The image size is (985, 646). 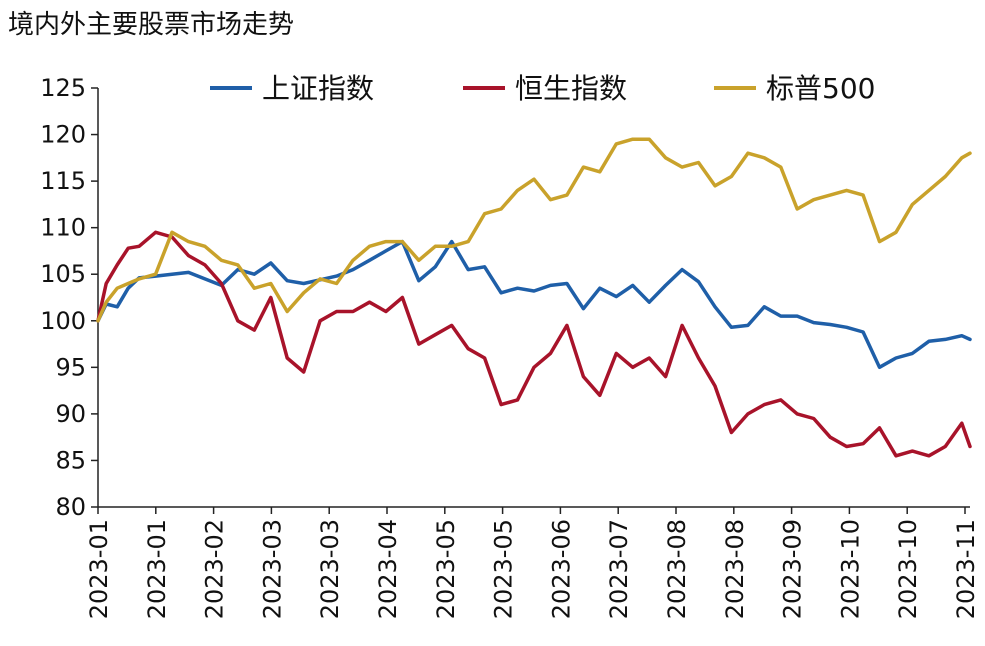 What do you see at coordinates (63, 181) in the screenshot?
I see `y-tick-label: 115` at bounding box center [63, 181].